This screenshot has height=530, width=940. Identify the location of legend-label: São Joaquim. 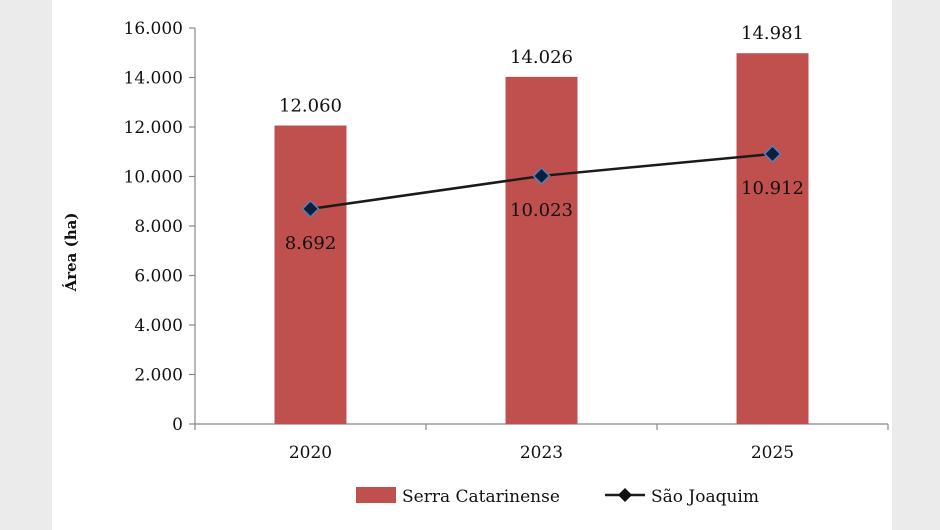
(705, 497).